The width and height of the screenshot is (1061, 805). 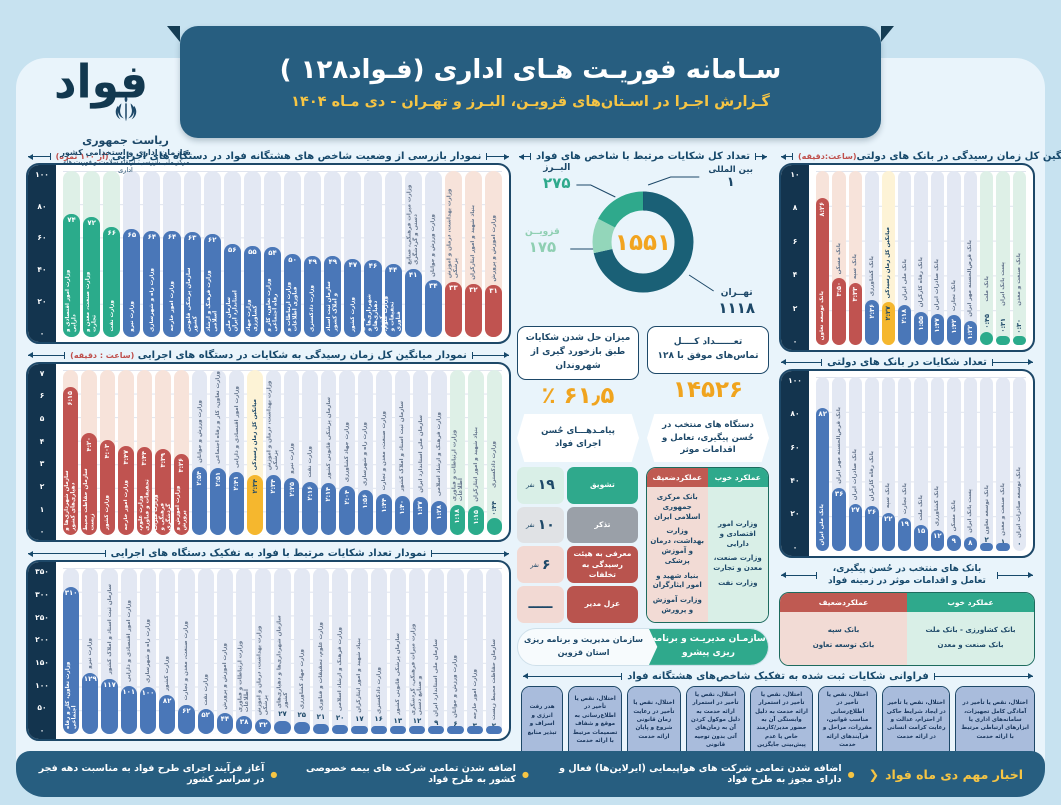 I want to click on stat-resolved-value: ٪ ۶۱٫۵, so click(x=578, y=395).